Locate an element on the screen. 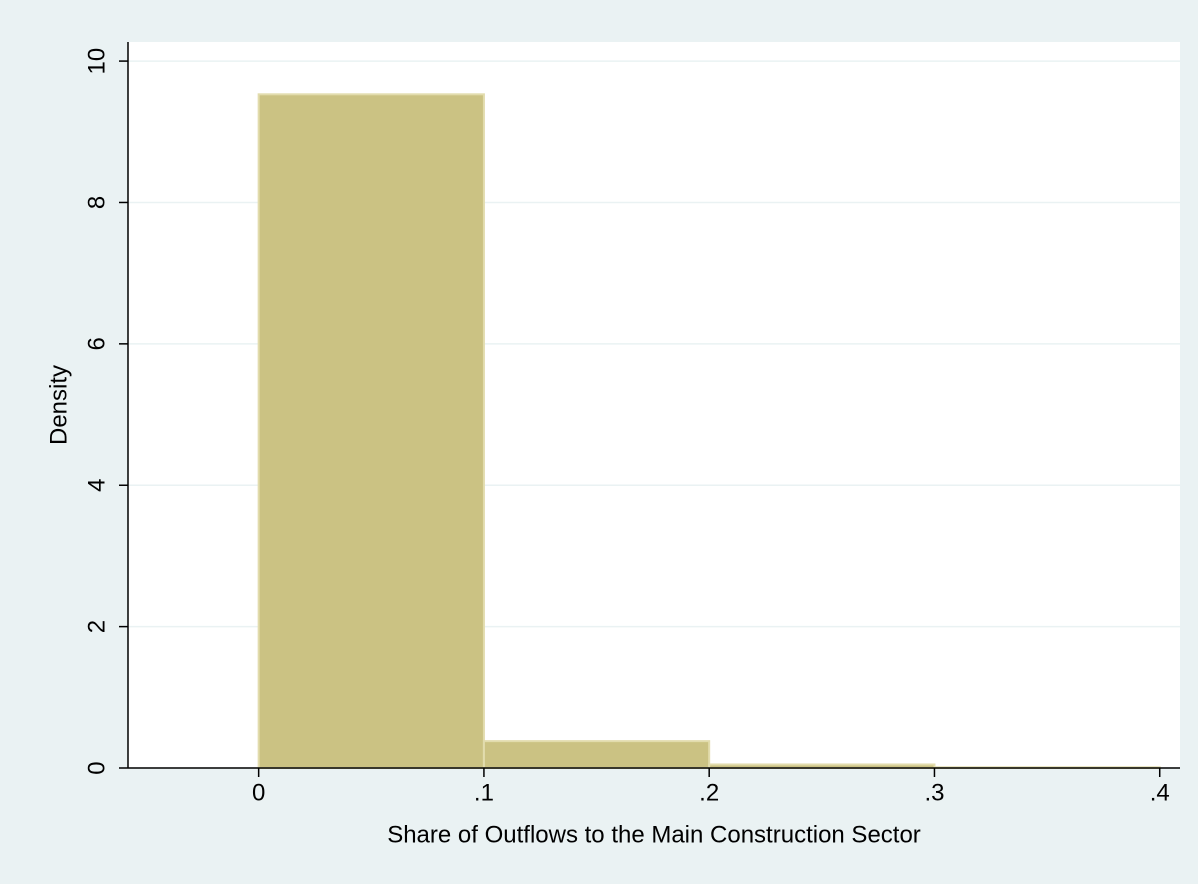 The image size is (1198, 884). x-tick-label: .2 is located at coordinates (709, 792).